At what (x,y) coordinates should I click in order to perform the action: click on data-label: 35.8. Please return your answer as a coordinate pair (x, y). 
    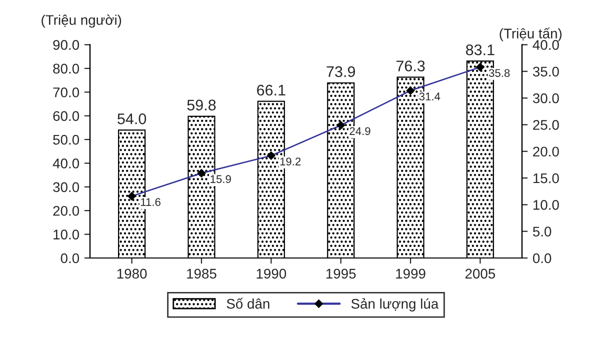
    Looking at the image, I should click on (499, 73).